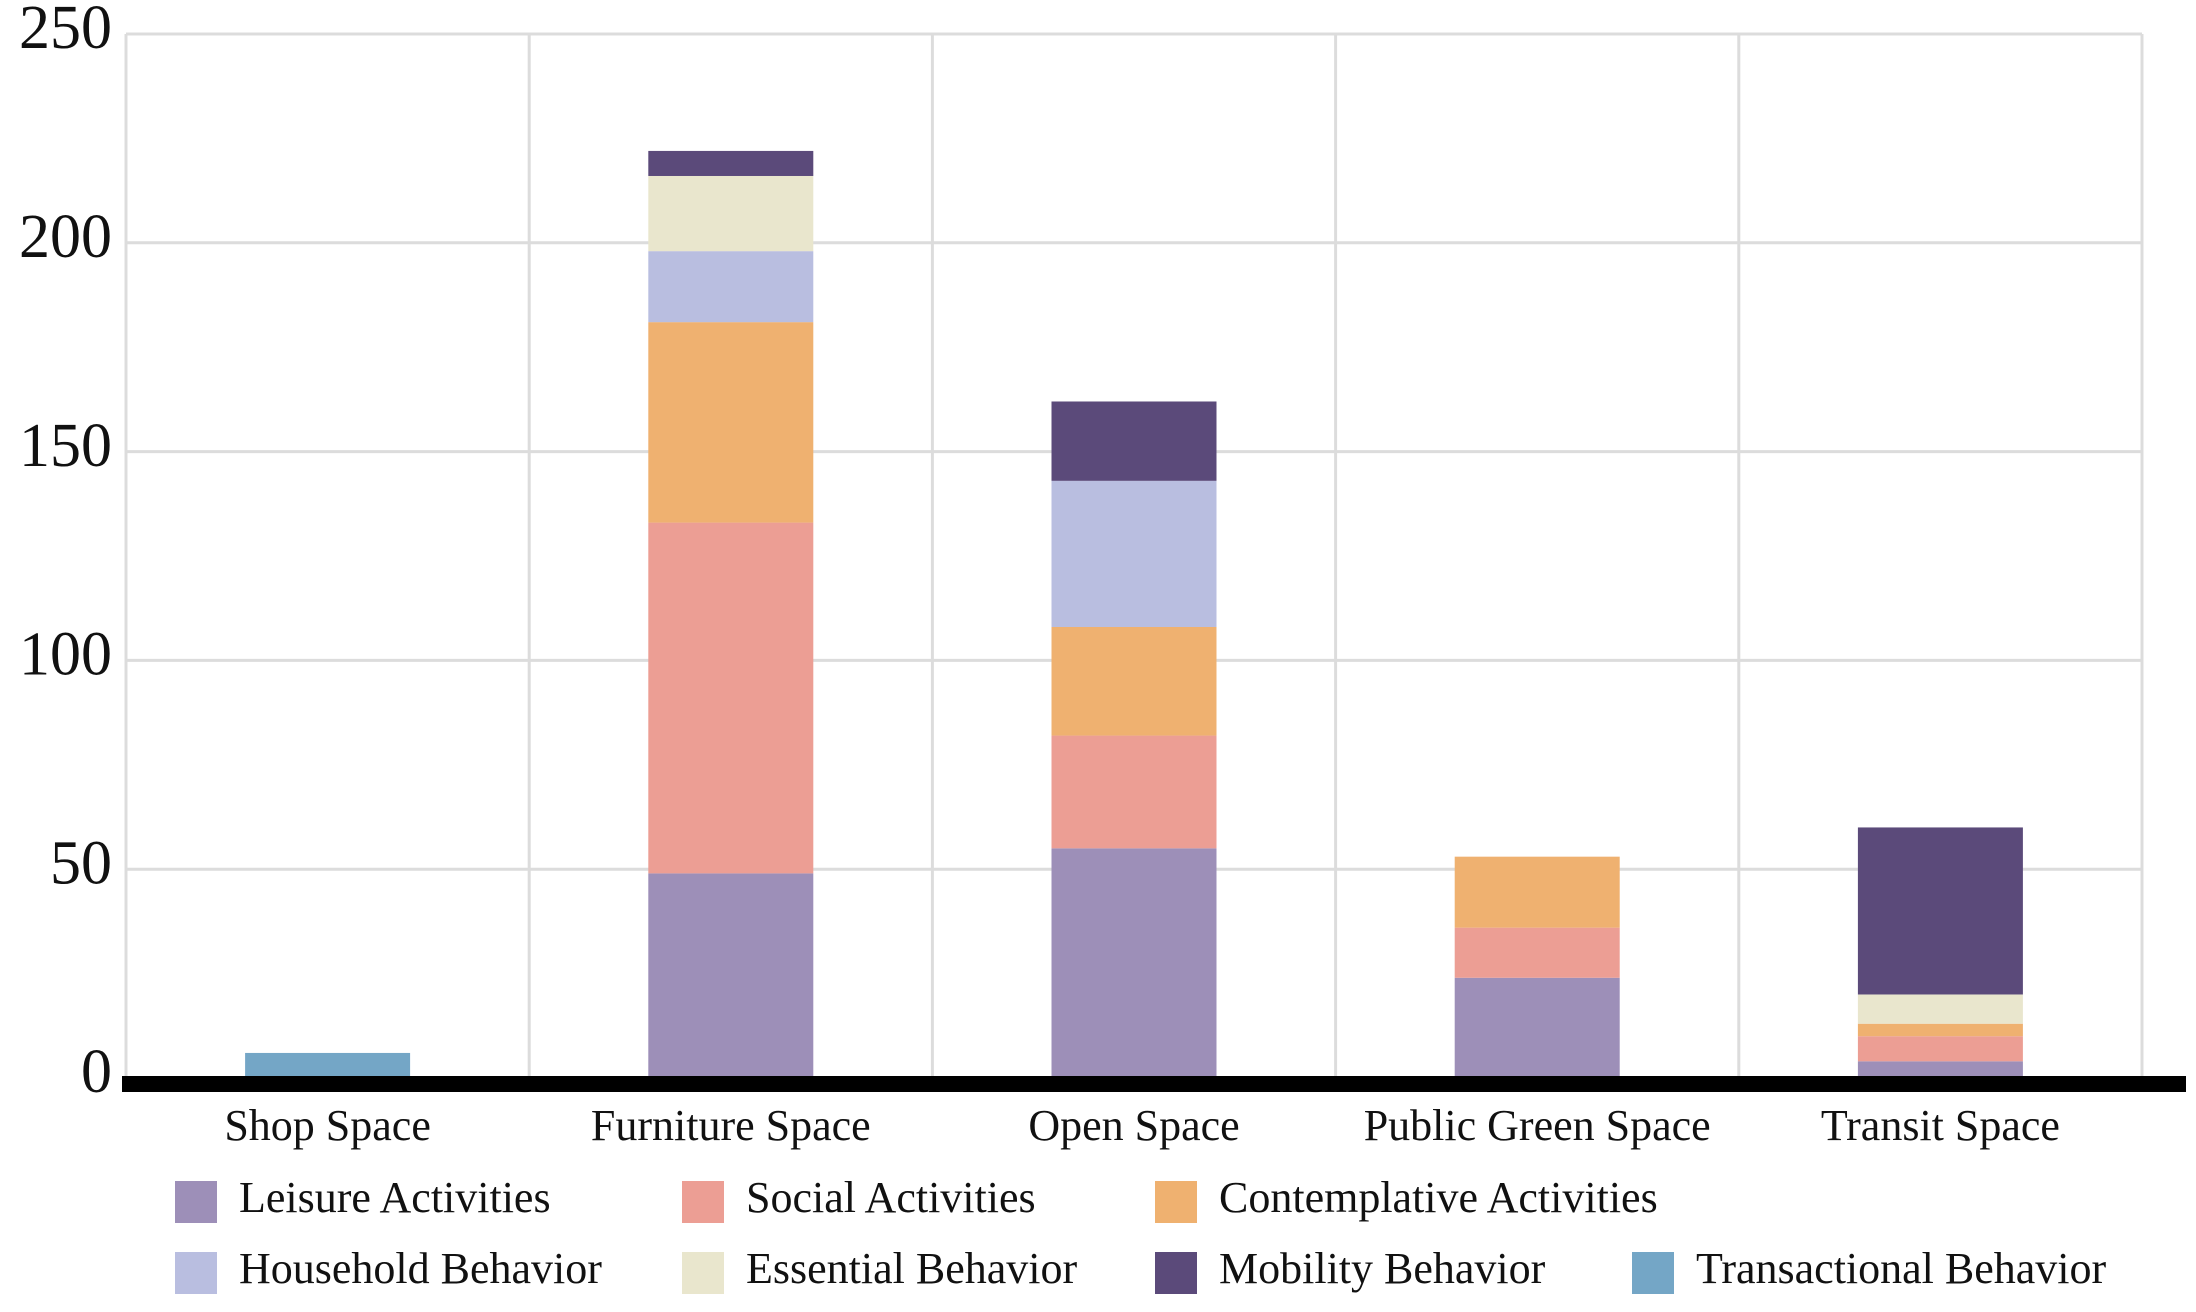 This screenshot has height=1312, width=2196. What do you see at coordinates (65, 237) in the screenshot?
I see `y-tick-label: 200` at bounding box center [65, 237].